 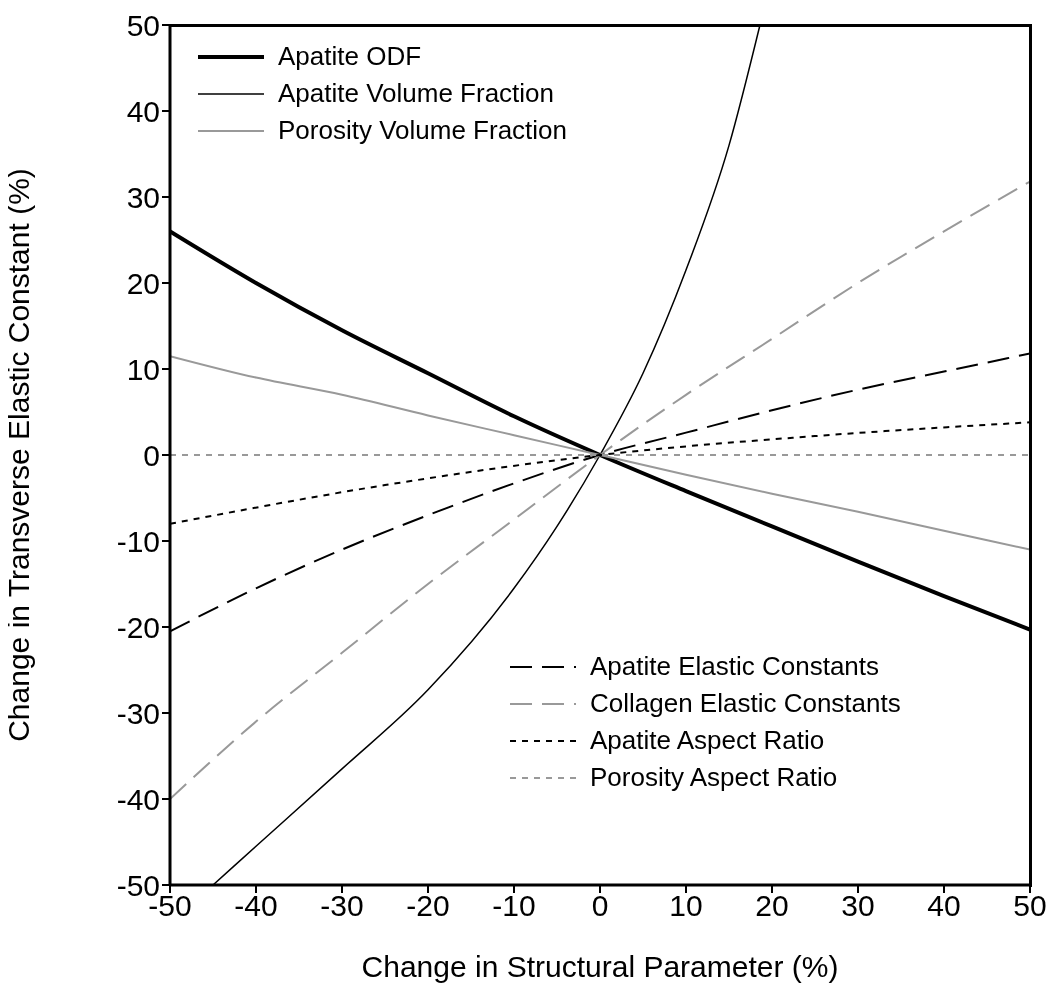 I want to click on x-tick-label: 40, so click(x=944, y=906).